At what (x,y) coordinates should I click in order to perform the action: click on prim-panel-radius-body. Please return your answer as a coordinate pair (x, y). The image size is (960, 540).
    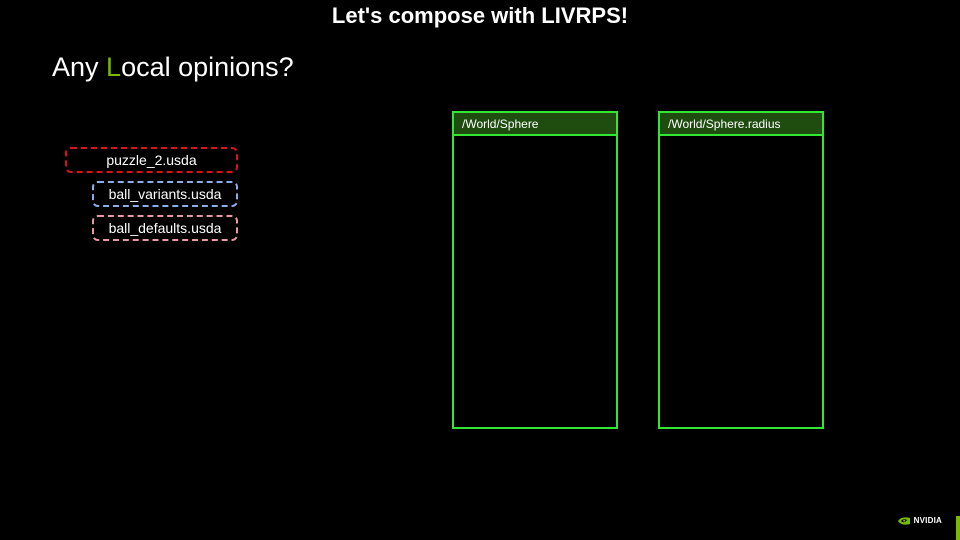
    Looking at the image, I should click on (741, 281).